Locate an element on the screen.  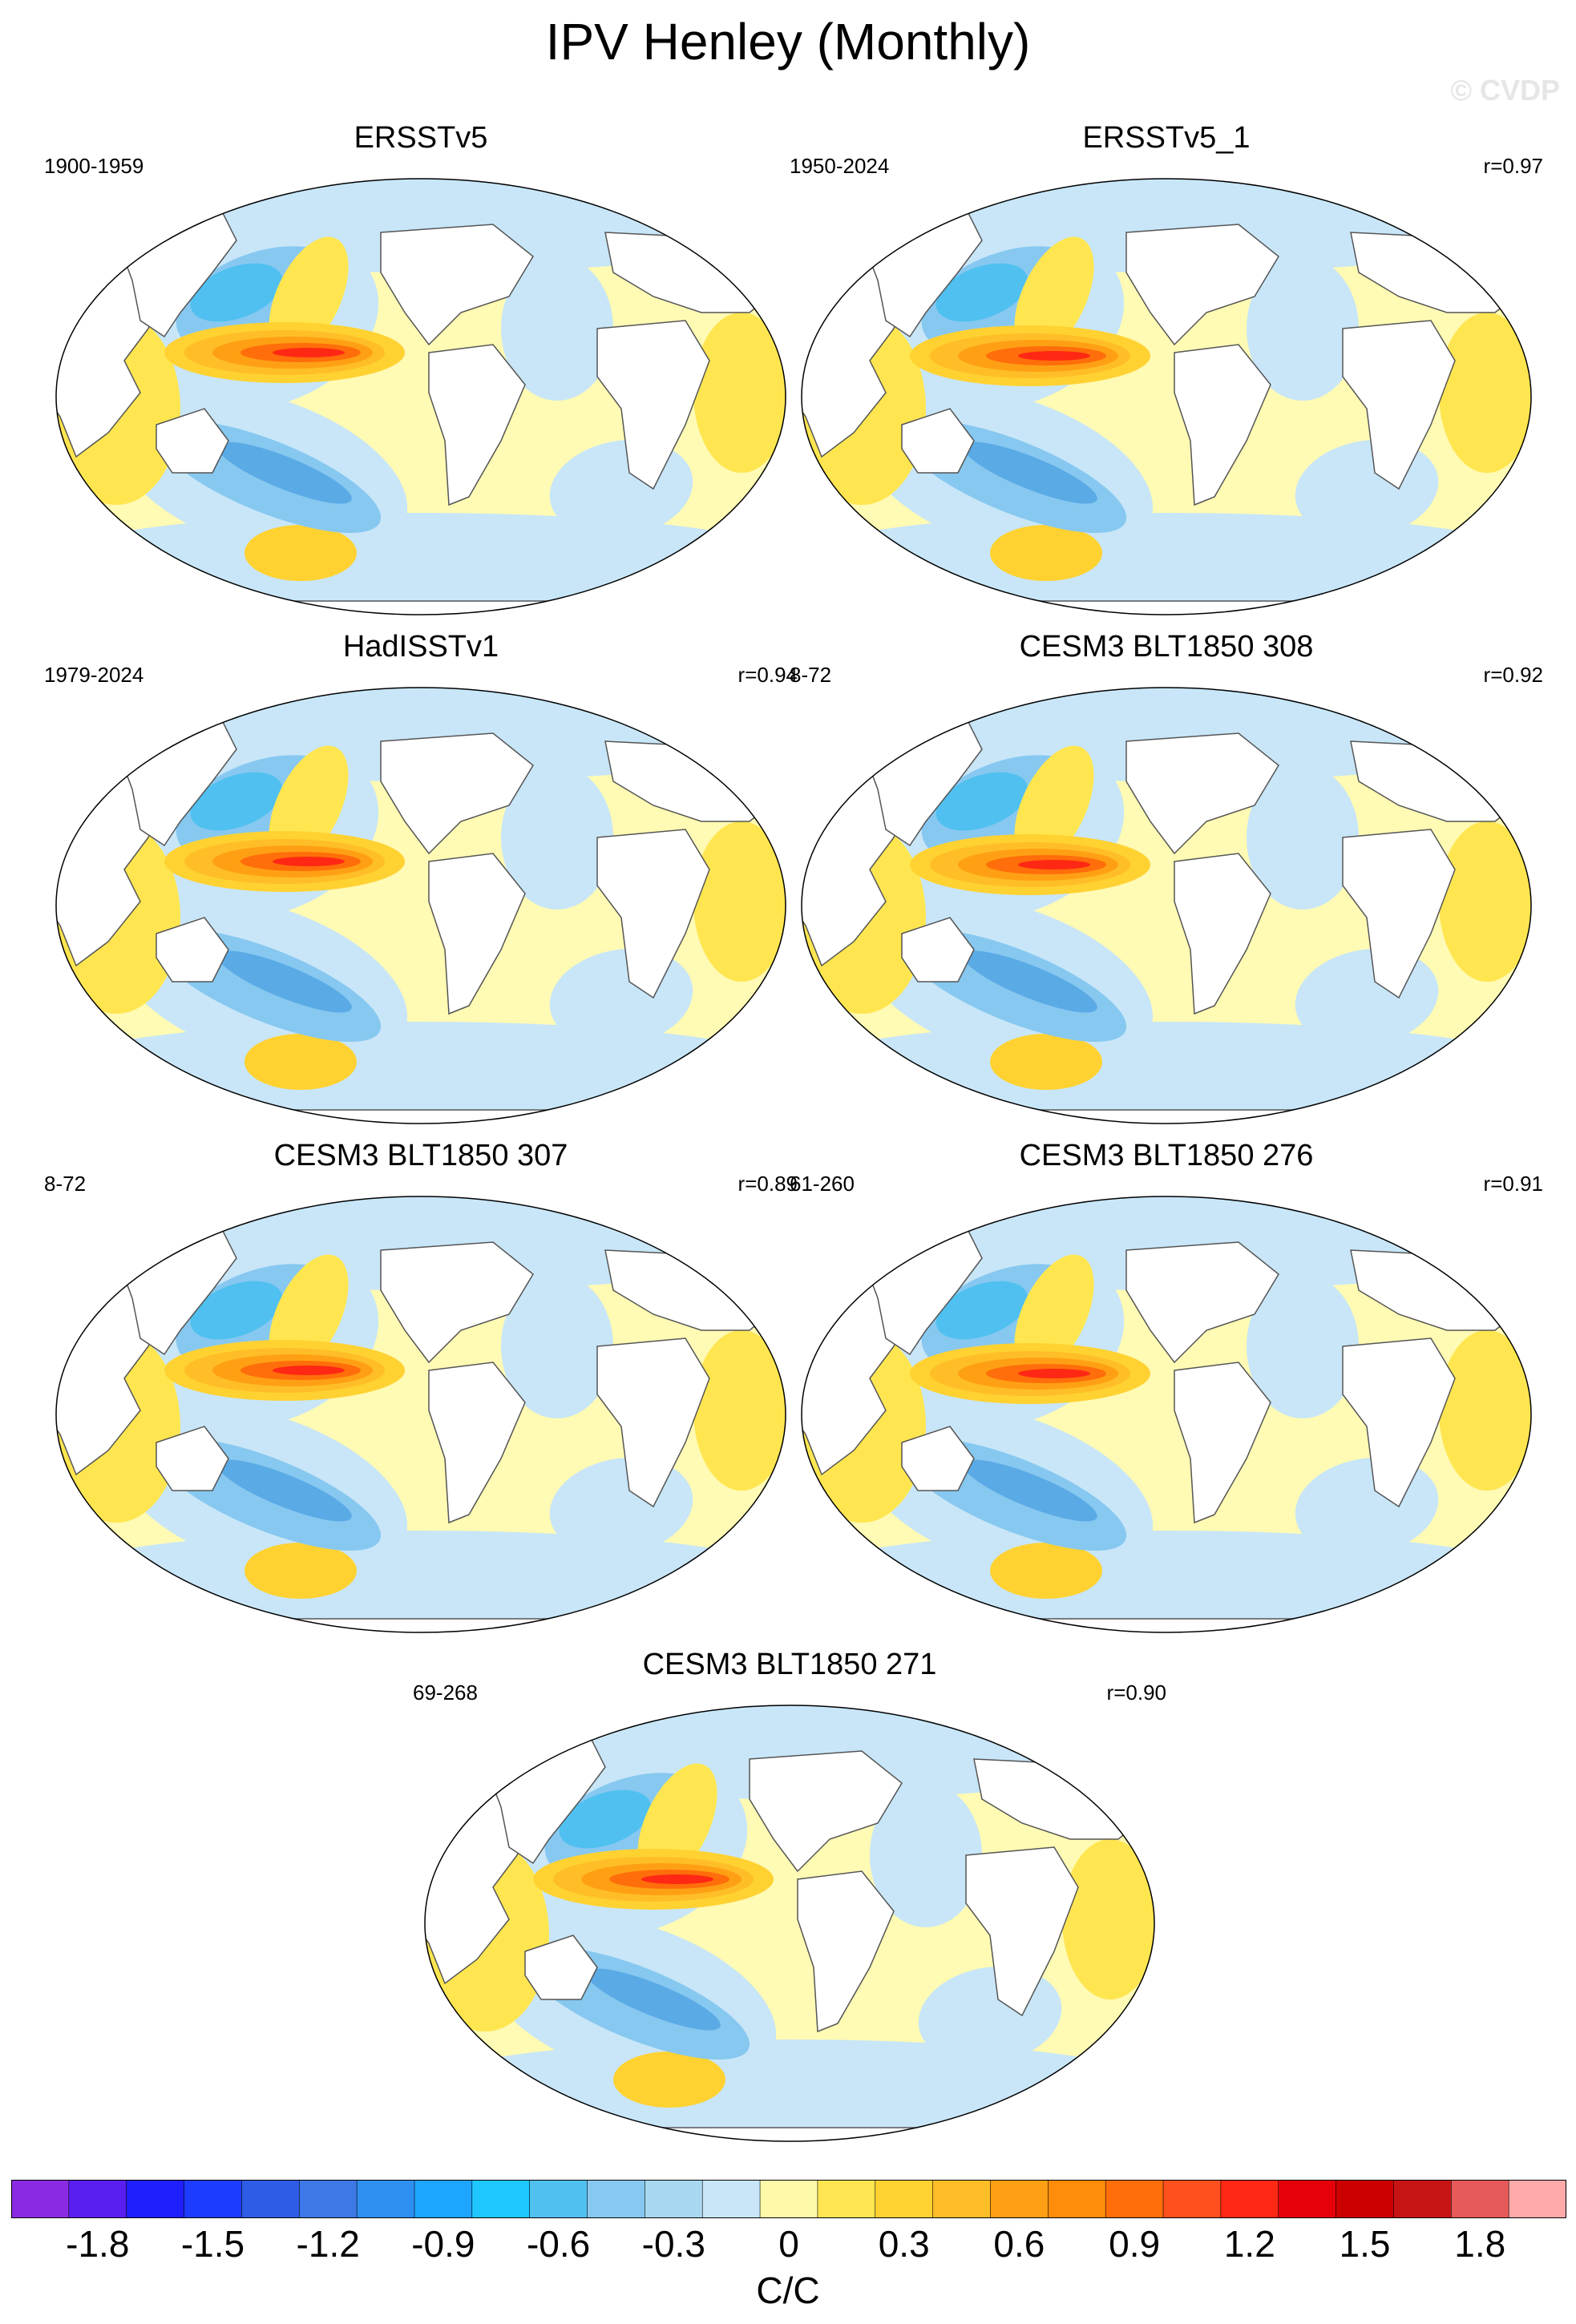
panel-title: ERSSTv5 is located at coordinates (421, 138).